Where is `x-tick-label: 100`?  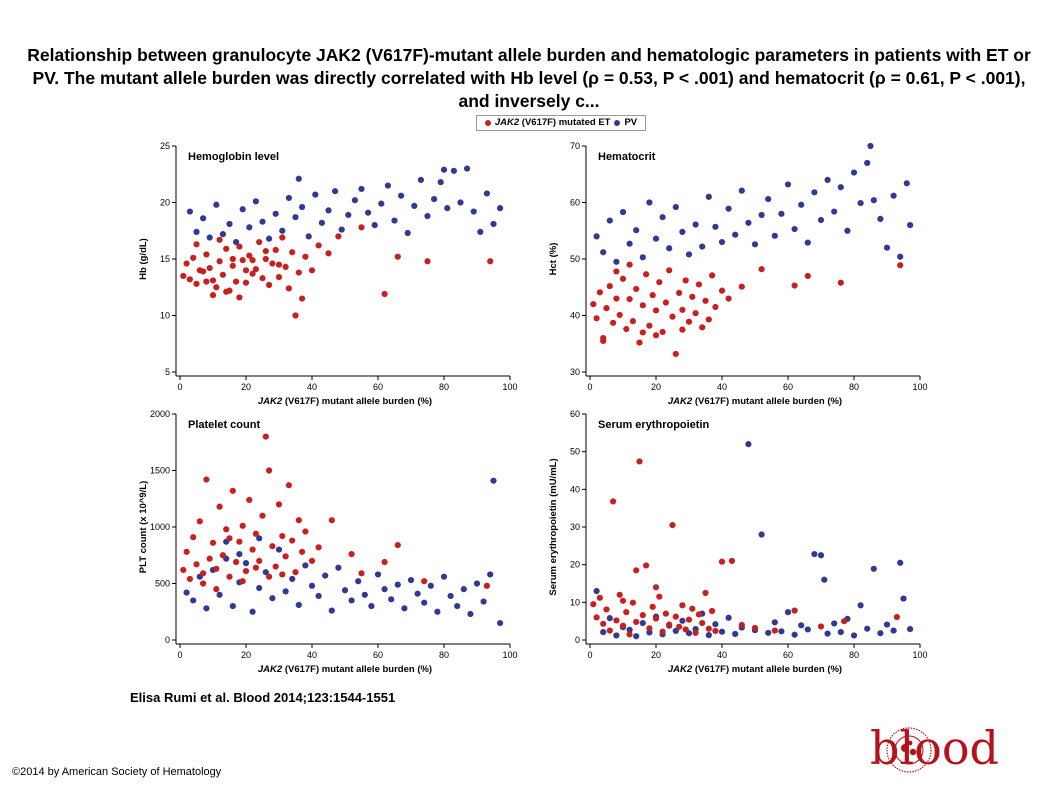
x-tick-label: 100 is located at coordinates (509, 387).